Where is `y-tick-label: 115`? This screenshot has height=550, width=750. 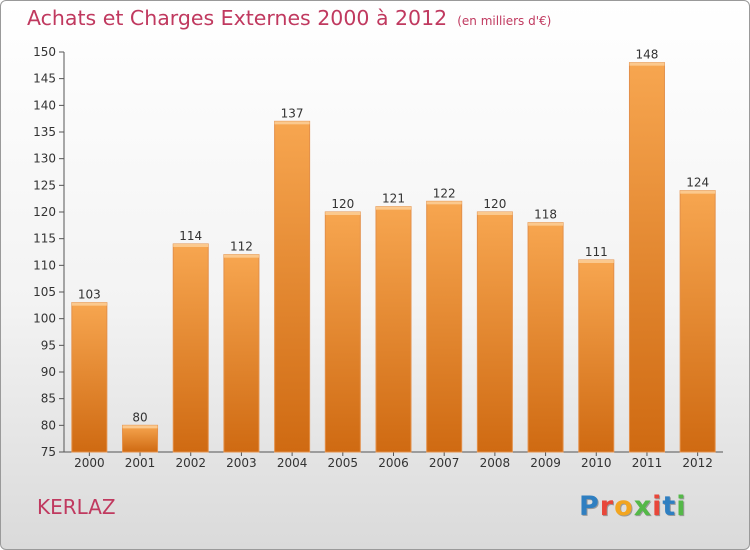 y-tick-label: 115 is located at coordinates (44, 239).